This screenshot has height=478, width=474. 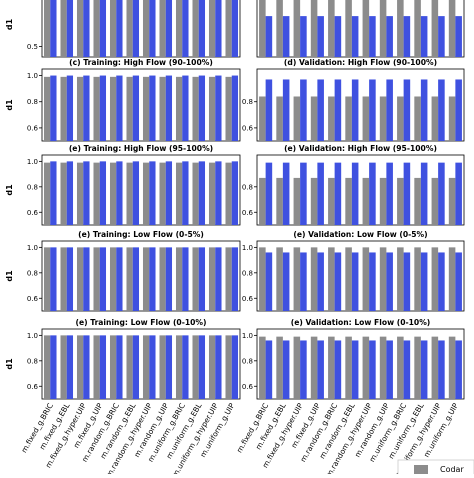 I want to click on panel-title: (e) Validation: Low Flow (0-5%), so click(x=360, y=234).